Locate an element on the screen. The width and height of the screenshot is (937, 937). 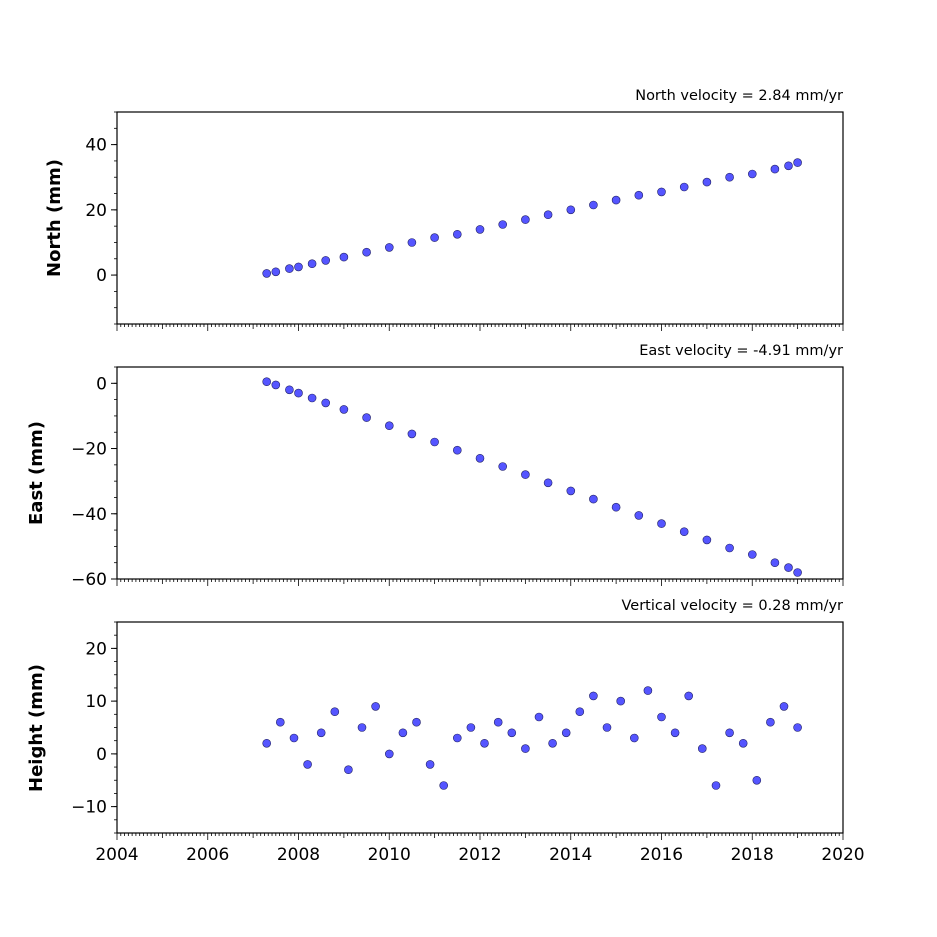
y-axis-label: Height (mm) is located at coordinates (36, 728).